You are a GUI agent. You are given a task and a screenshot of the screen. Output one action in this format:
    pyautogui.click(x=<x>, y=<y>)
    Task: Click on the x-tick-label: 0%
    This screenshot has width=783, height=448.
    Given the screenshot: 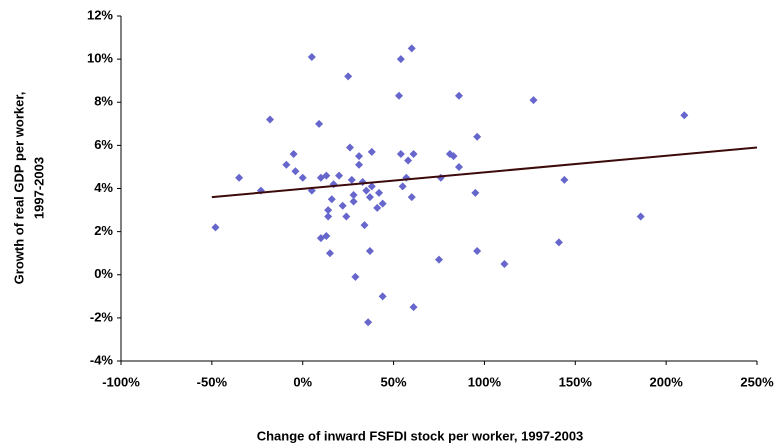 What is the action you would take?
    pyautogui.click(x=302, y=381)
    